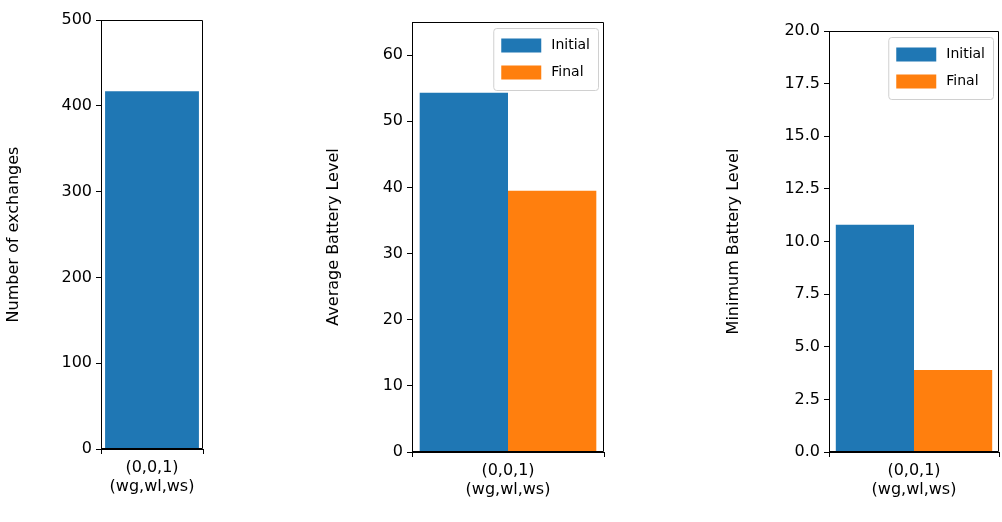  Describe the element at coordinates (802, 188) in the screenshot. I see `y-tick-label: 12.5` at that location.